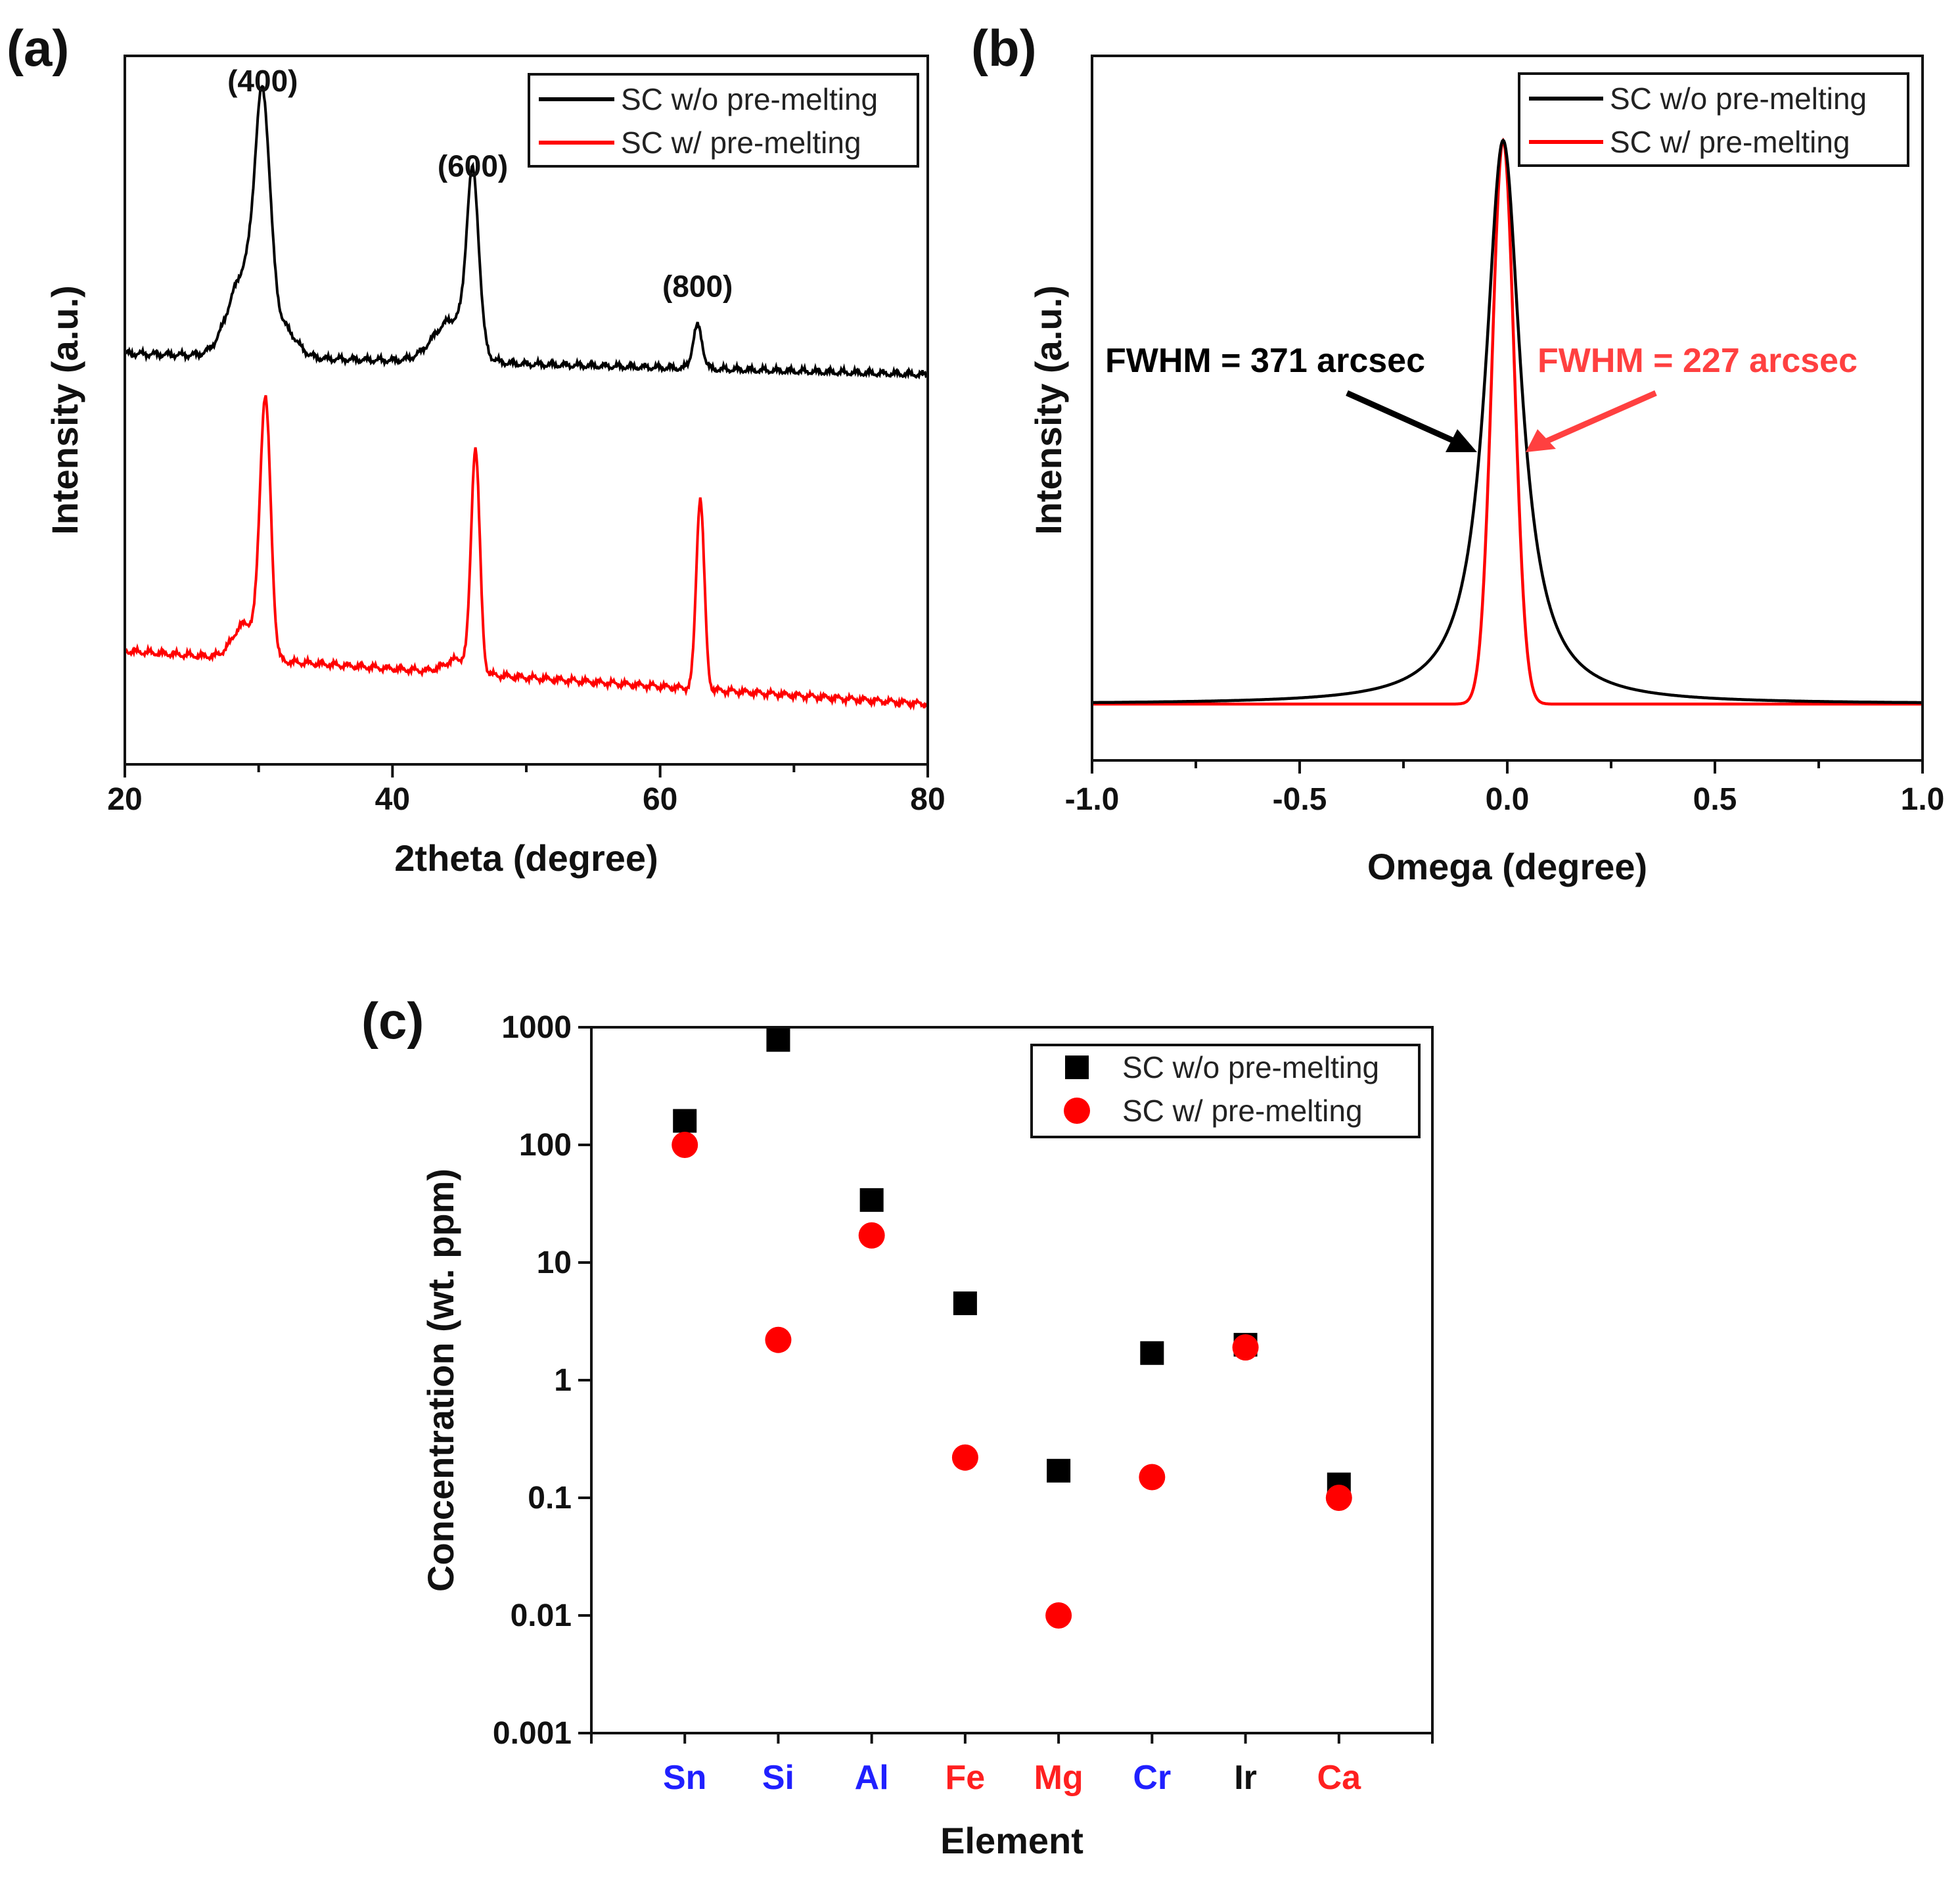  I want to click on panel-b-series-1-line, so click(1507, 422).